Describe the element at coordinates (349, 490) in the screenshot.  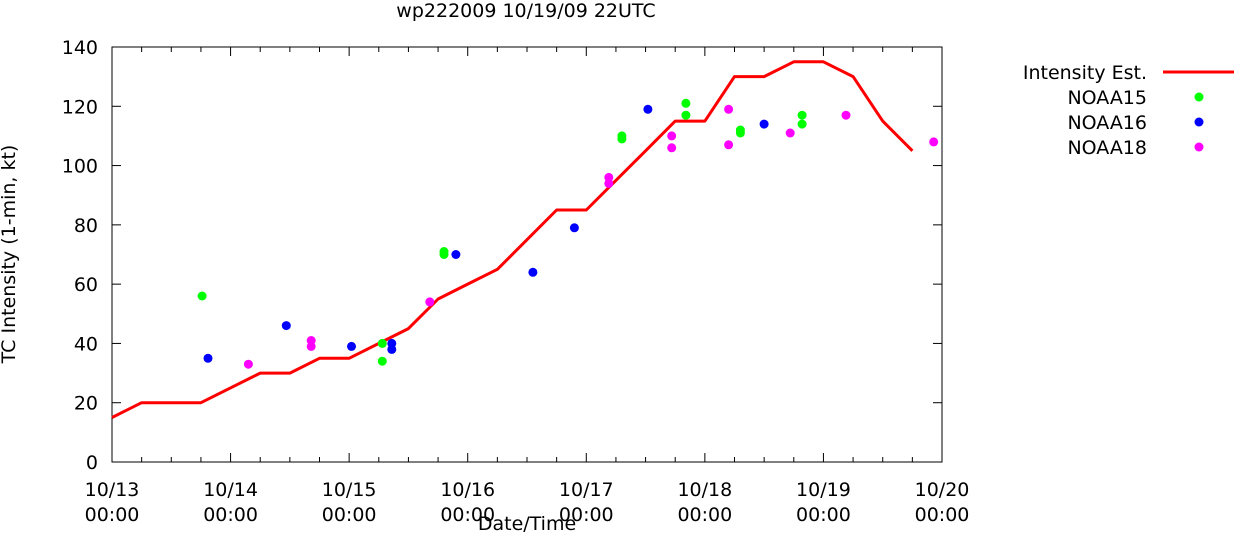
I see `x-tick-label: 10/15` at that location.